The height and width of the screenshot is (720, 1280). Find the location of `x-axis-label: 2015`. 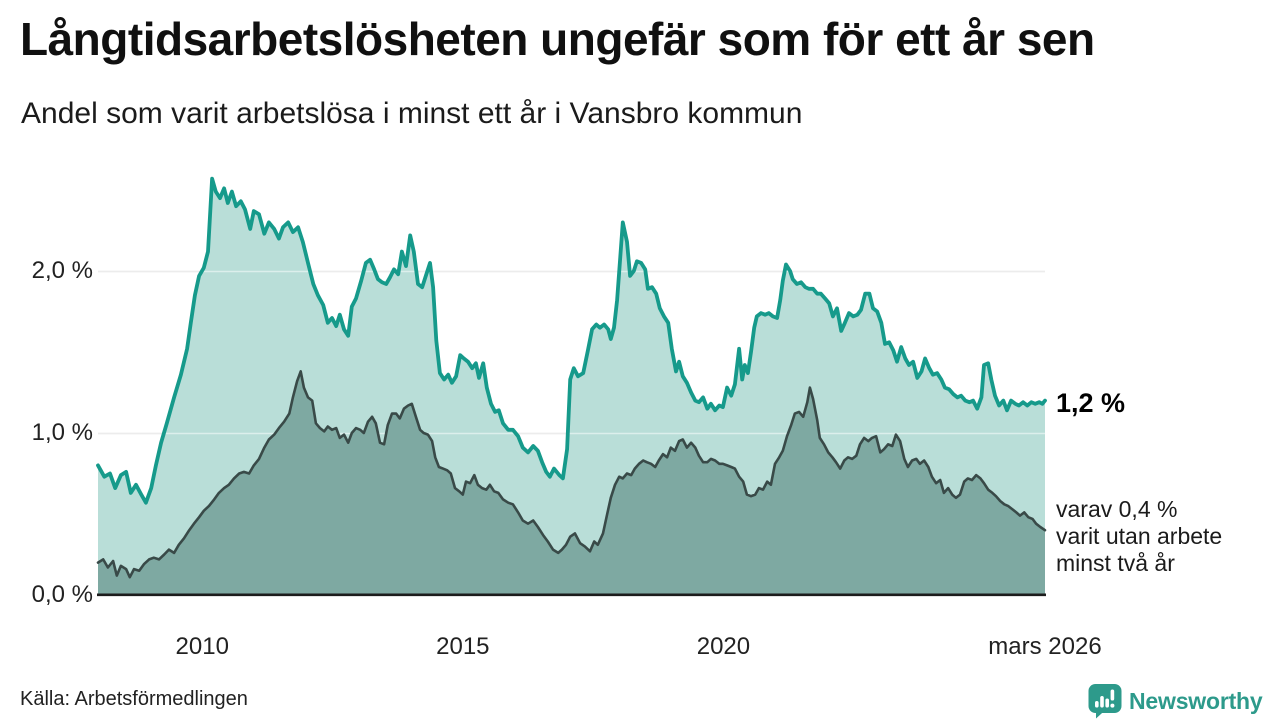

x-axis-label: 2015 is located at coordinates (463, 646).